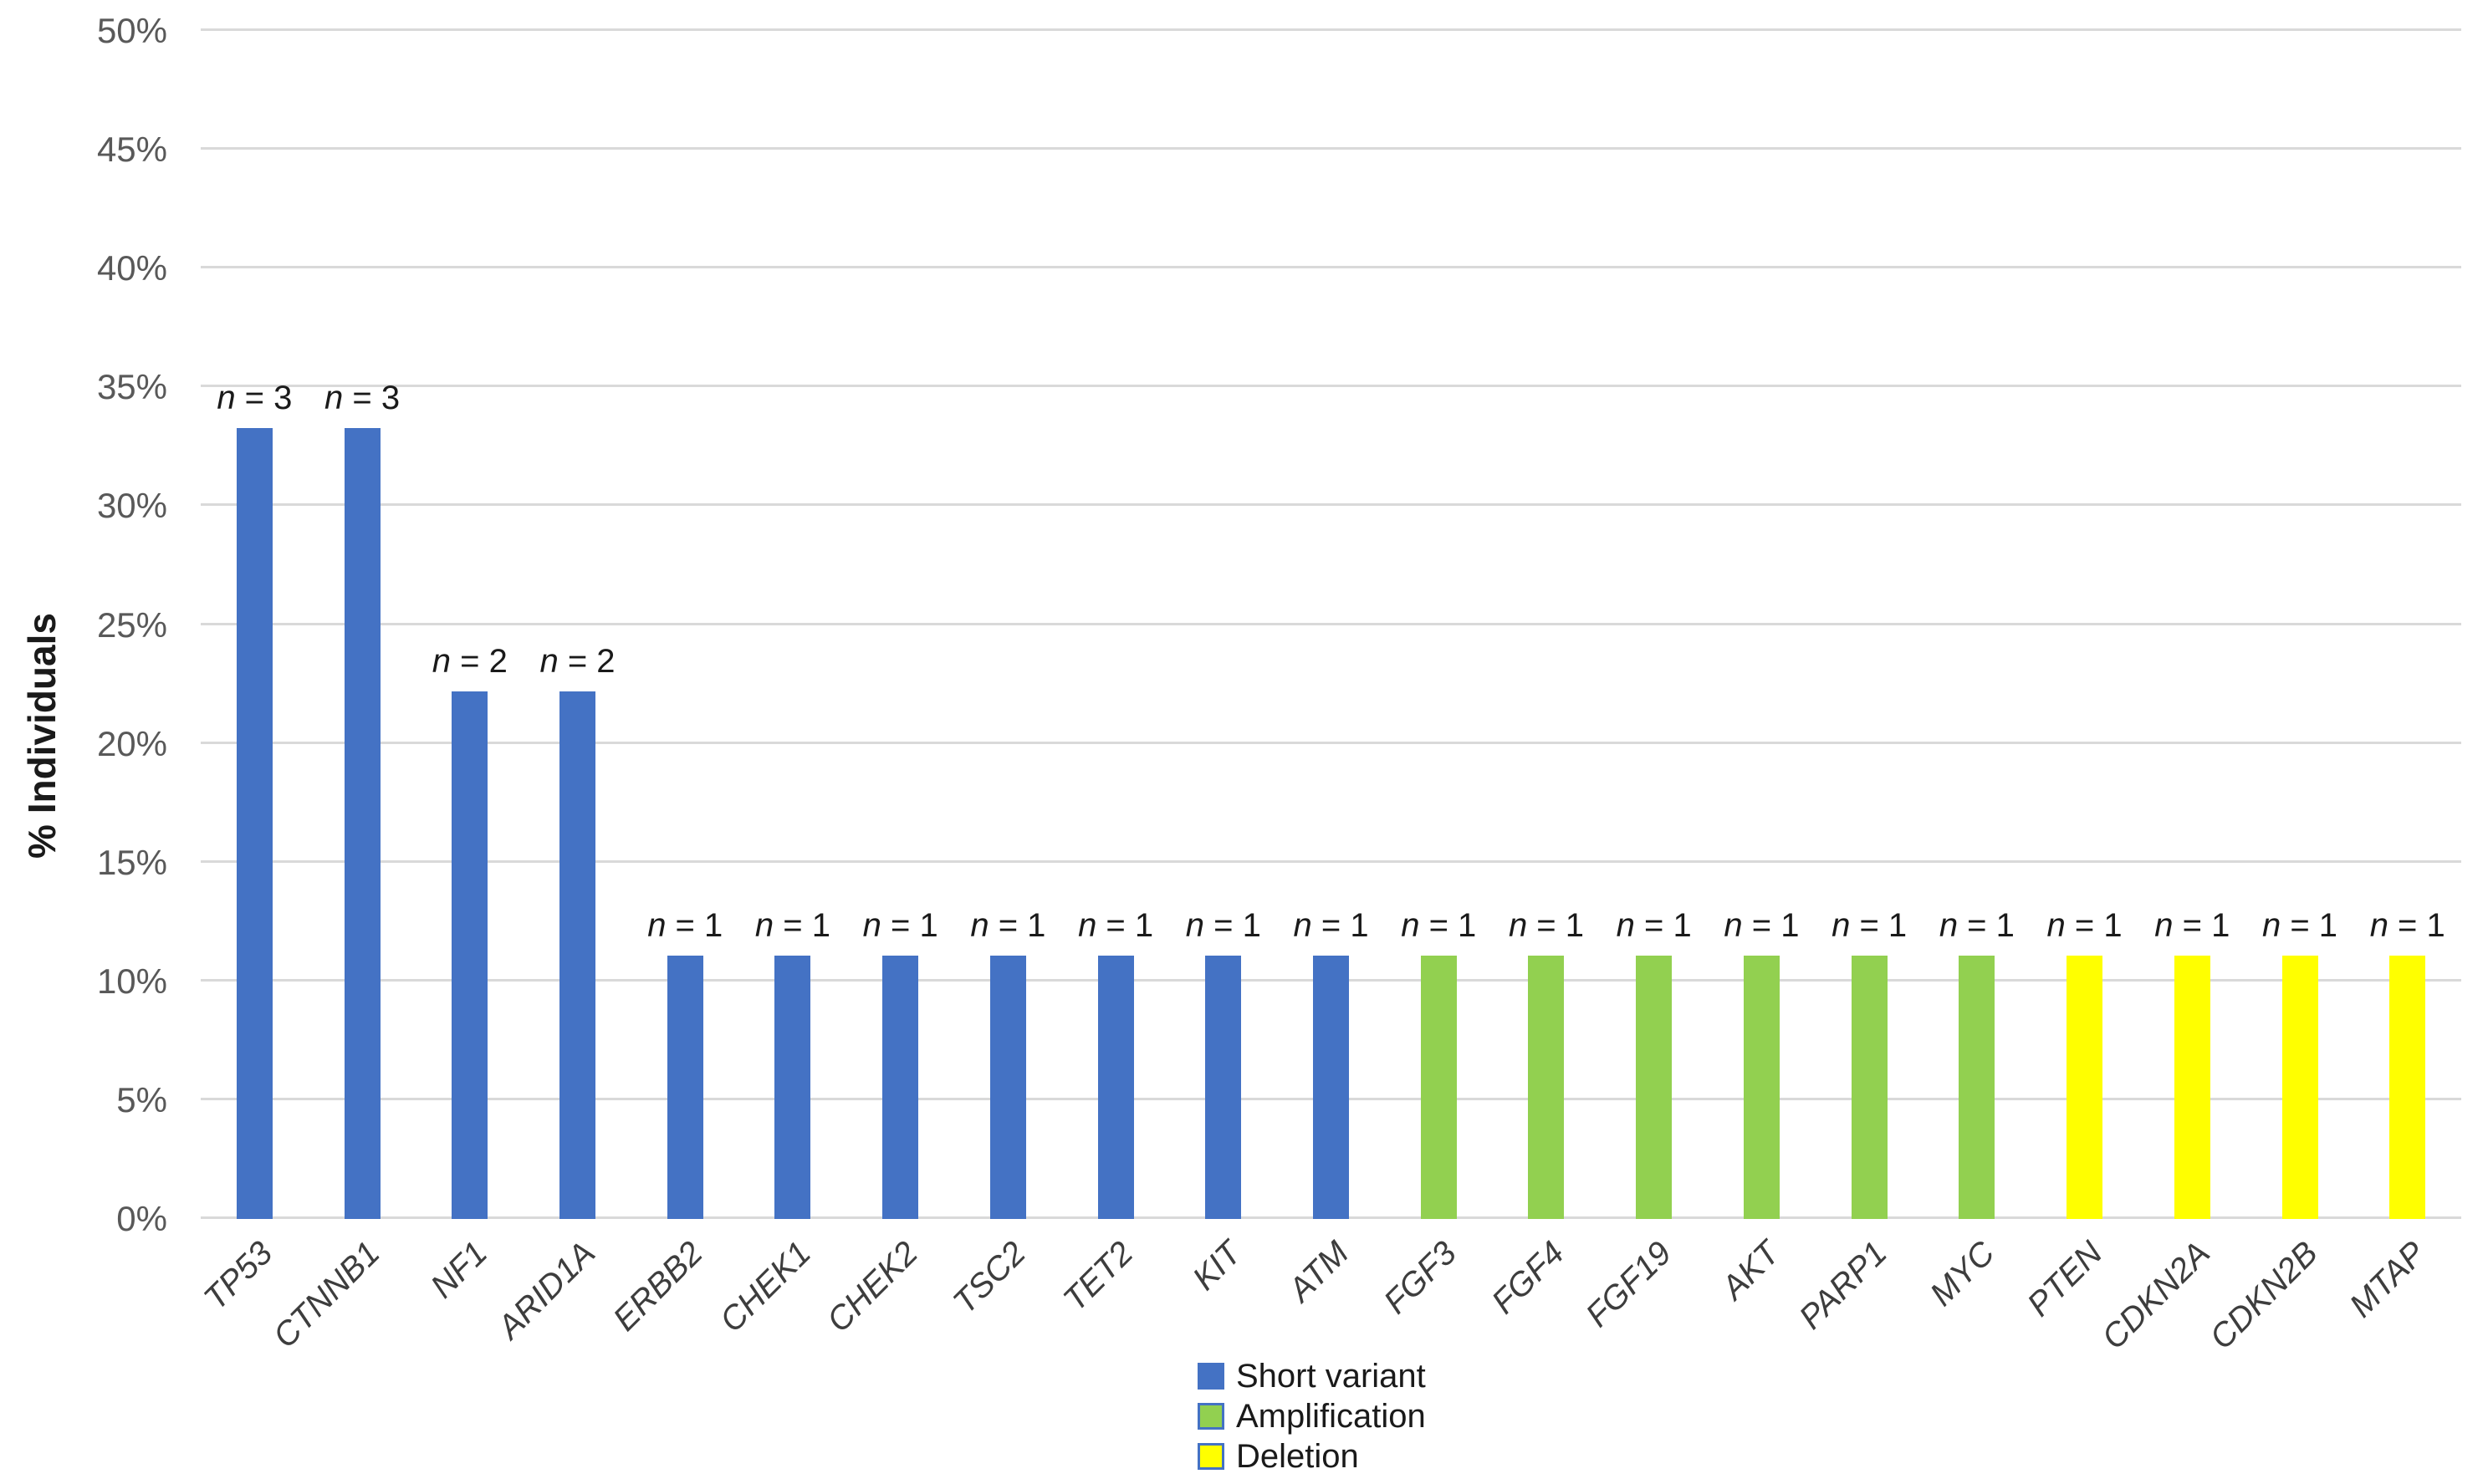 The image size is (2488, 1484). What do you see at coordinates (887, 685) in the screenshot?
I see `bar-slot: n = 1 CHEK2` at bounding box center [887, 685].